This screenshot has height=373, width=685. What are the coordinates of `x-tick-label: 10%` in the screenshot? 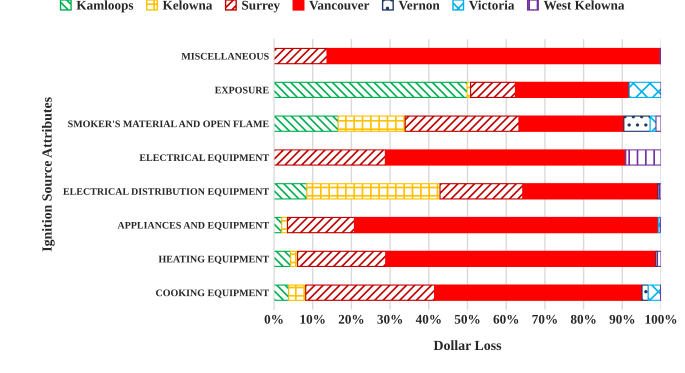 It's located at (312, 319).